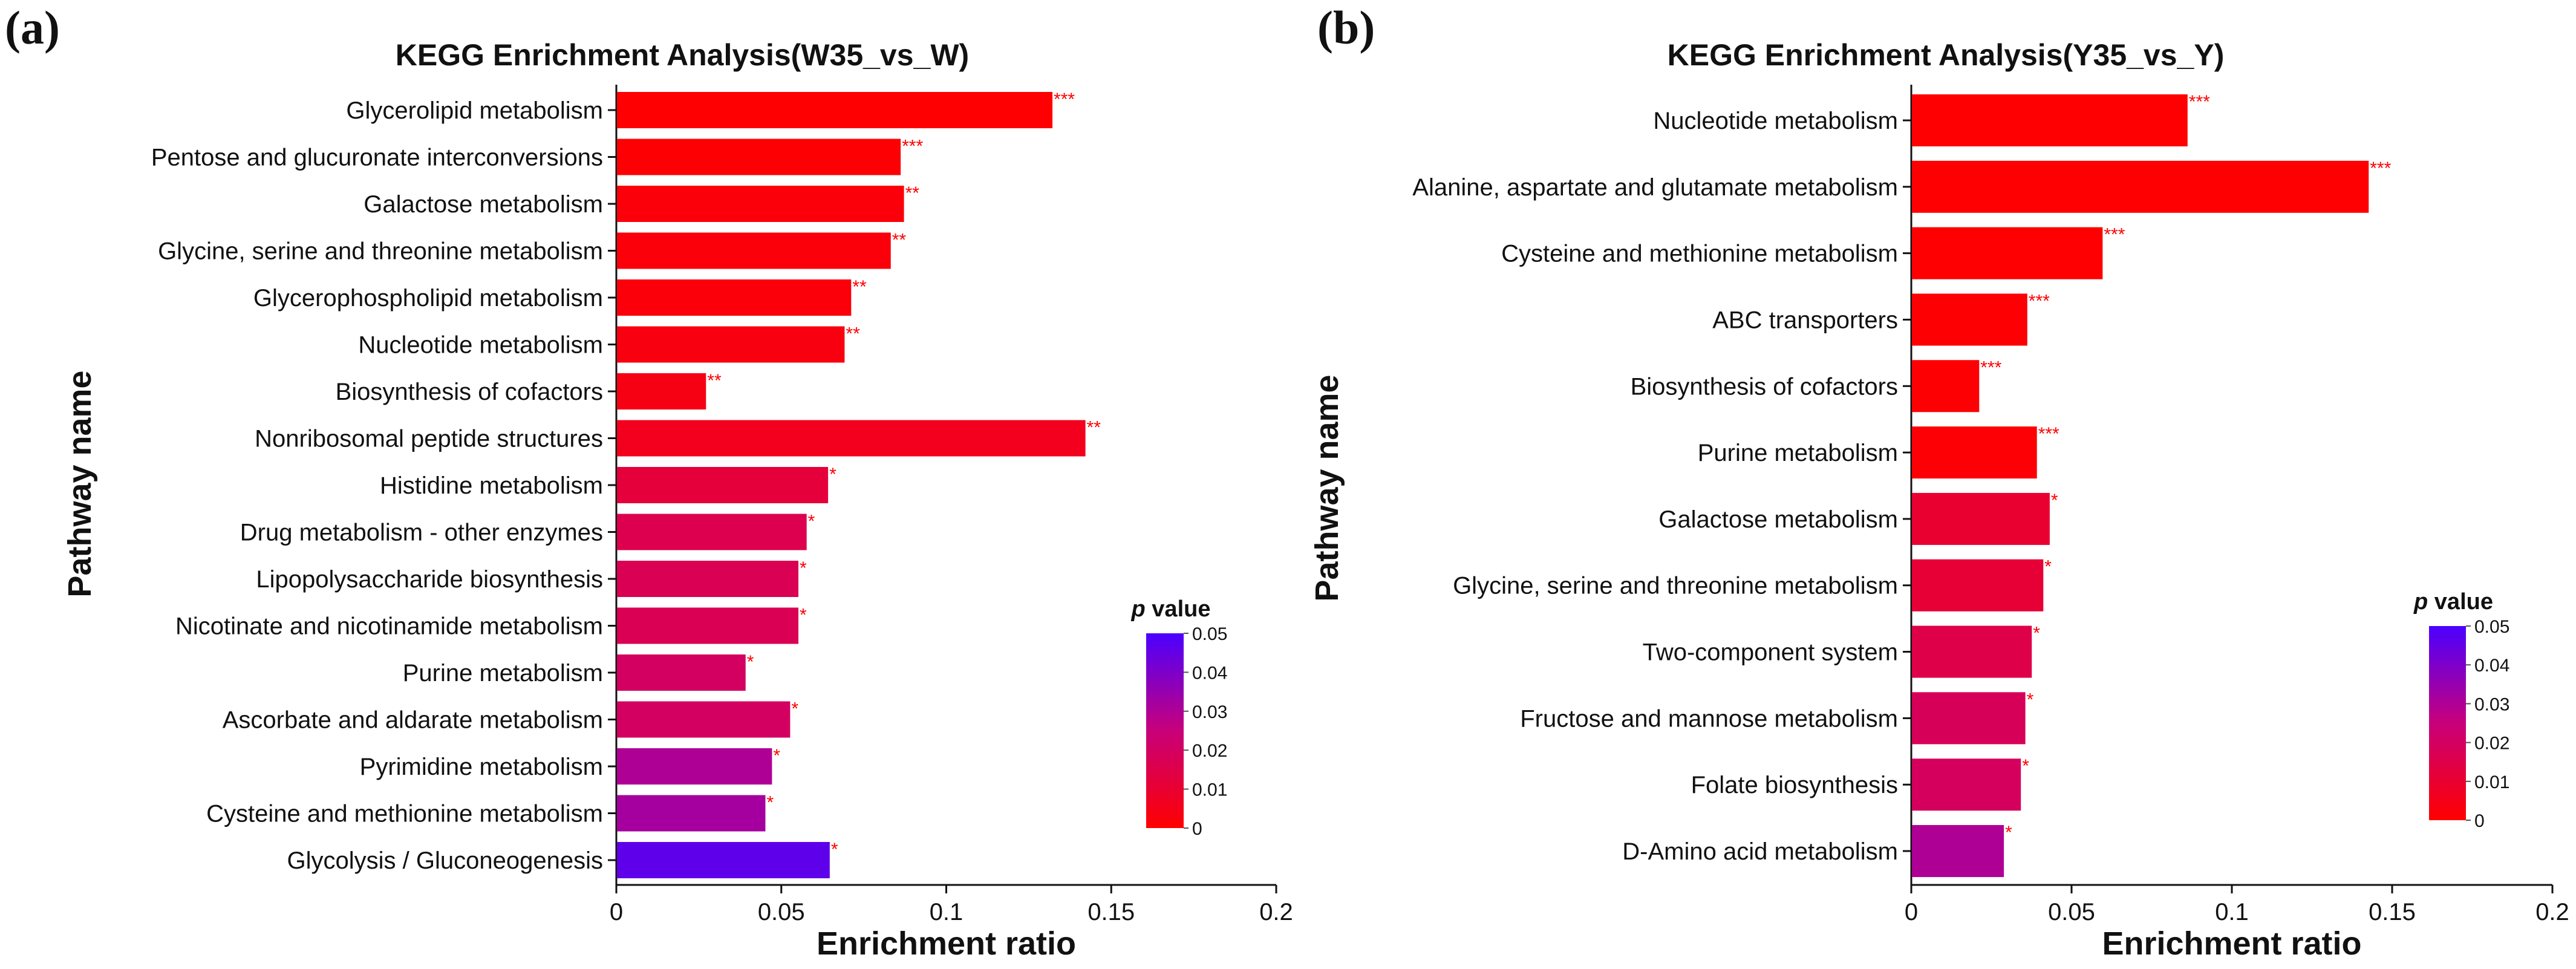 This screenshot has height=969, width=2576. Describe the element at coordinates (1760, 851) in the screenshot. I see `category-label: D-Amino acid metabolism` at that location.